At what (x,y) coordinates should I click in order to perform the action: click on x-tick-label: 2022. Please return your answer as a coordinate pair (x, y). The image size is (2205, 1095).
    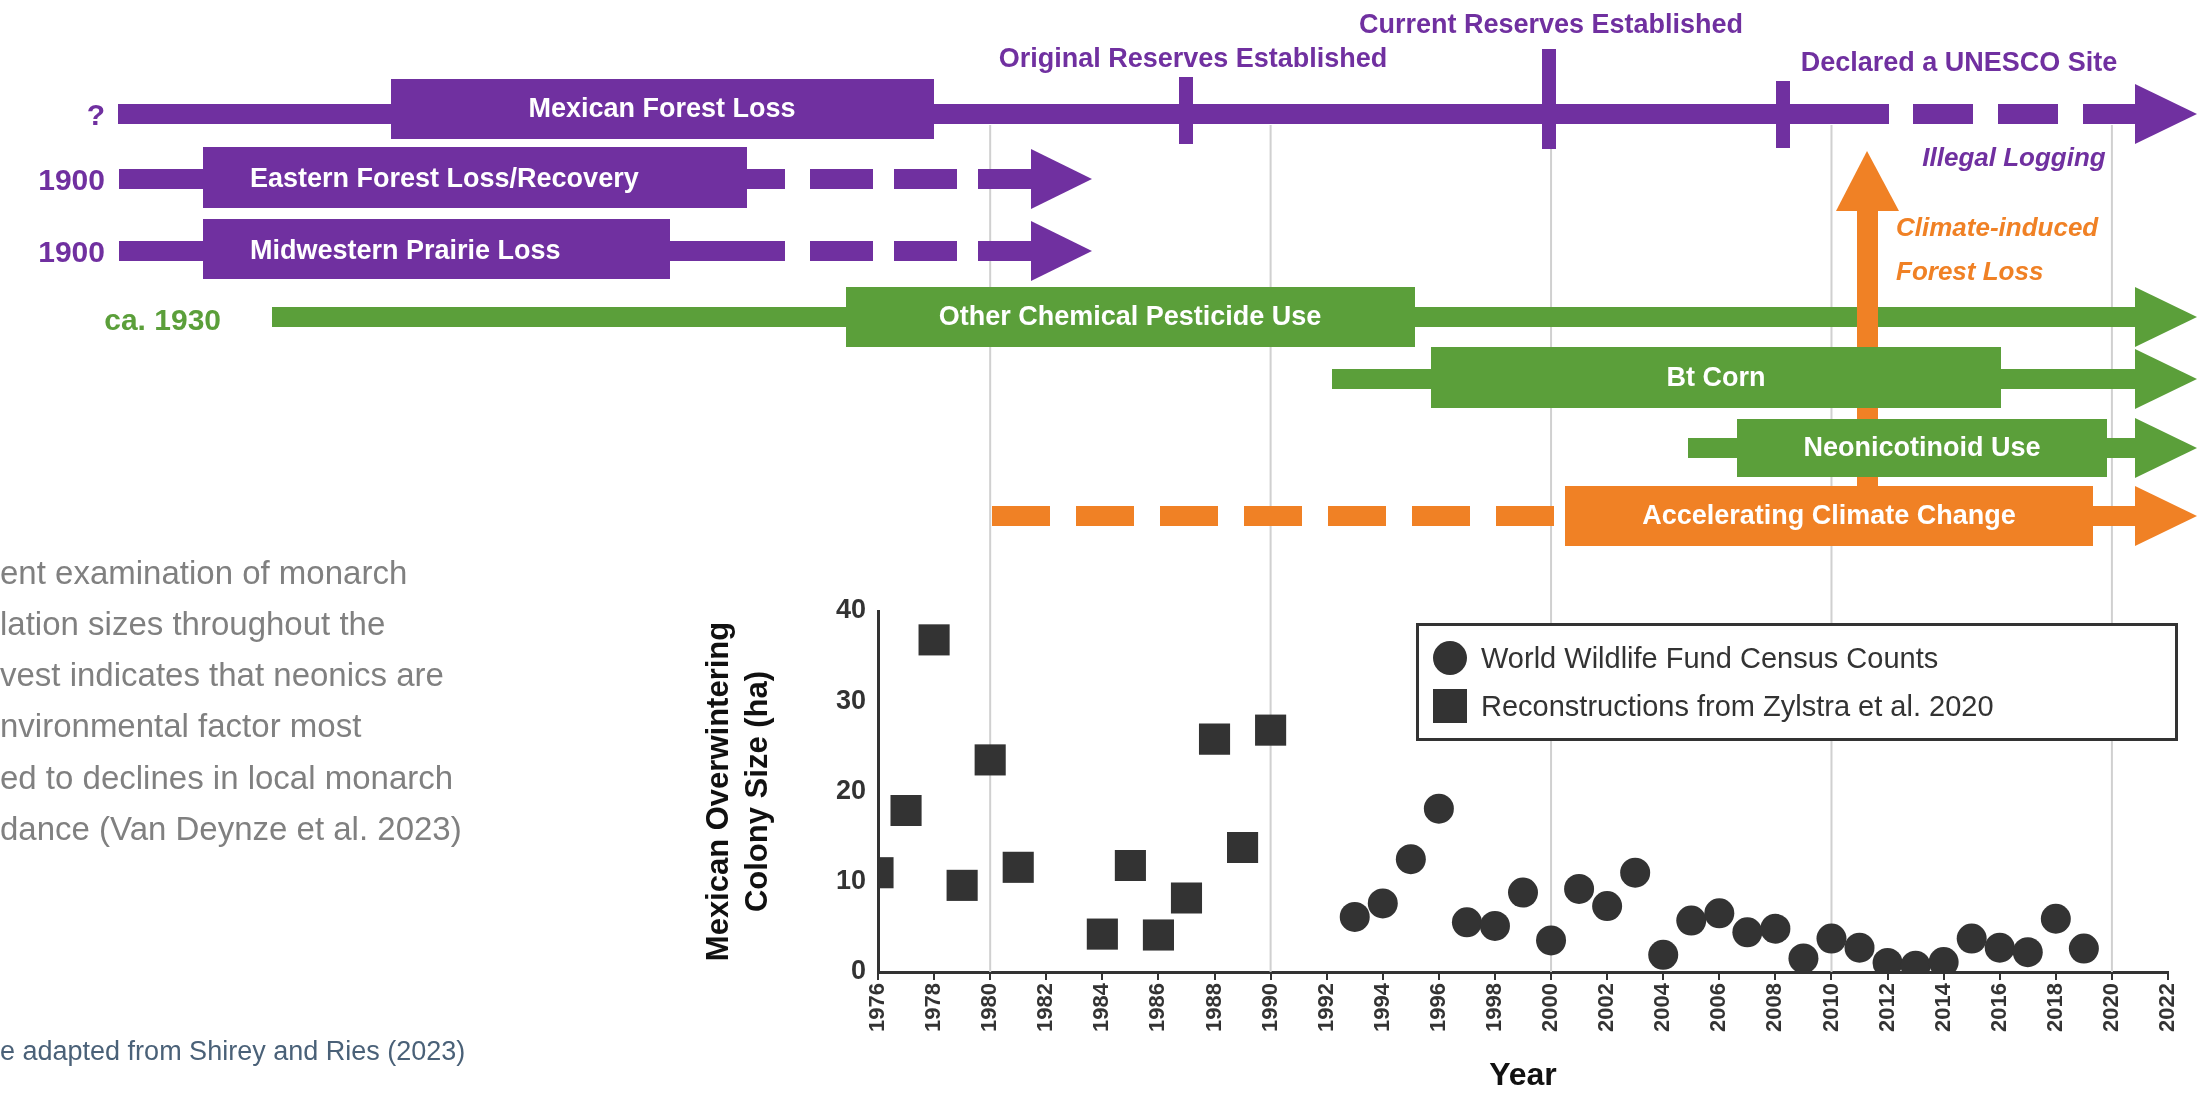
    Looking at the image, I should click on (2167, 1007).